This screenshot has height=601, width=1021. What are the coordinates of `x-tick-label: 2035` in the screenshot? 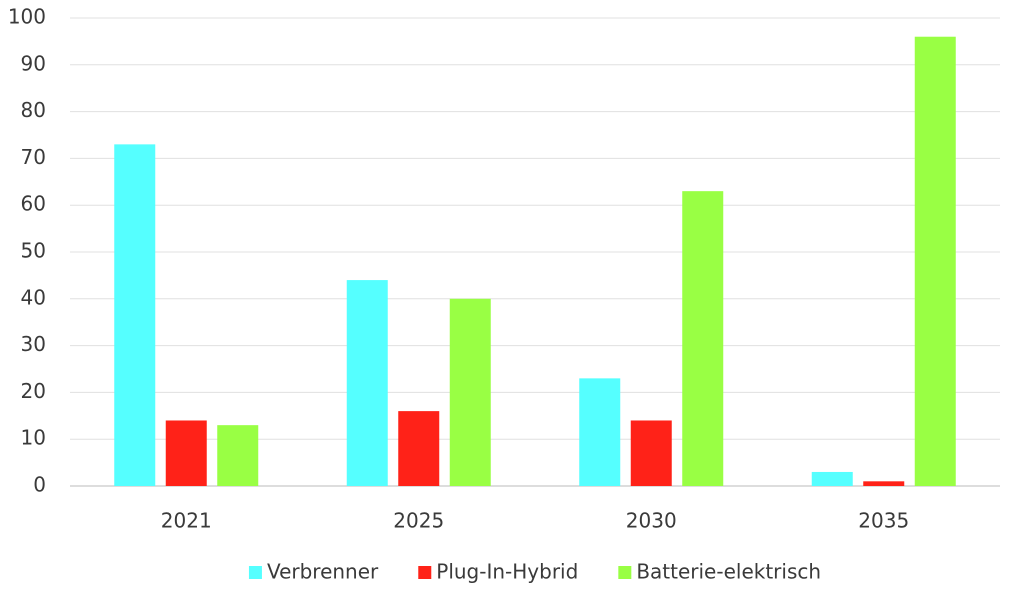 It's located at (883, 521).